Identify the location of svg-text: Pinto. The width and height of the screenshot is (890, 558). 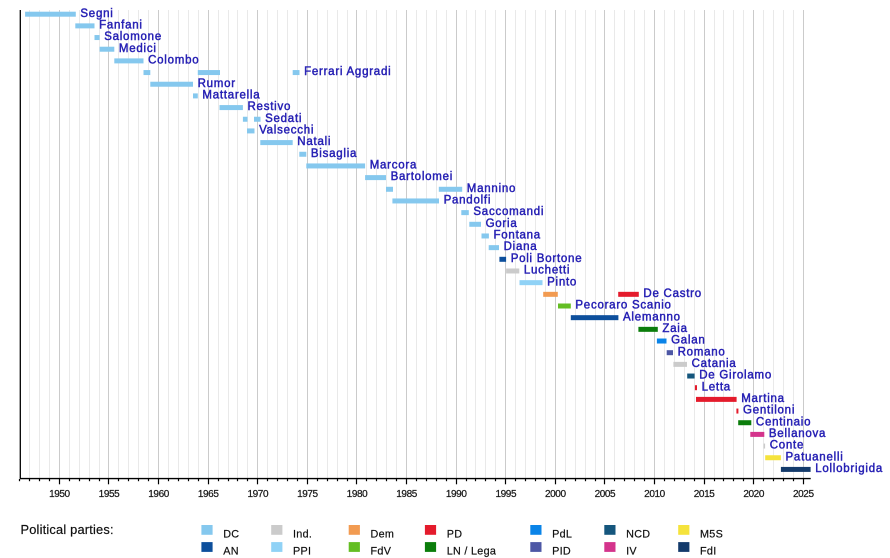
(562, 282).